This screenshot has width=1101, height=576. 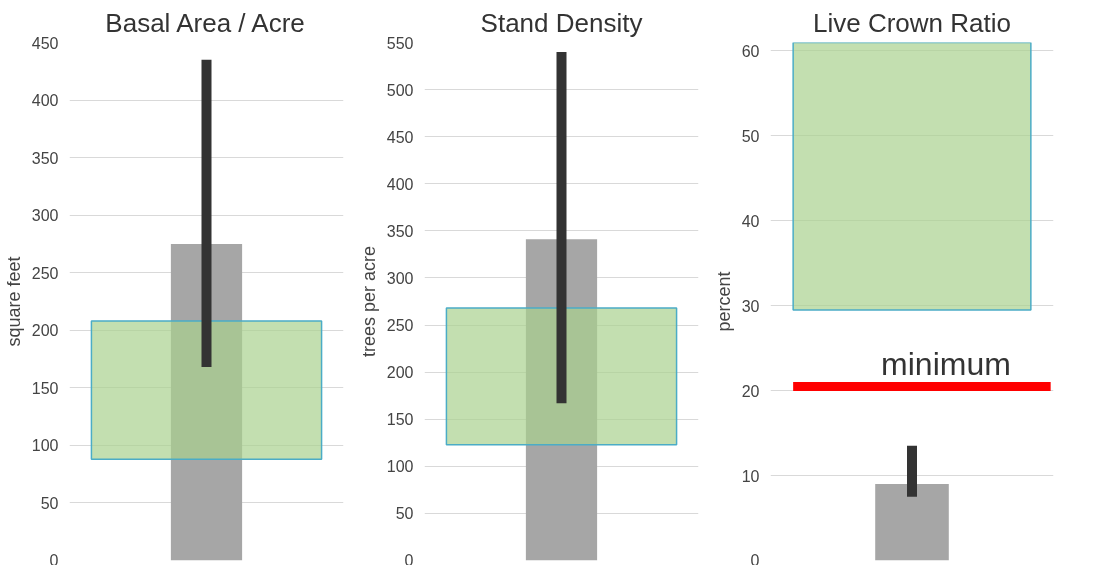 What do you see at coordinates (400, 90) in the screenshot?
I see `y-tick-label: 500` at bounding box center [400, 90].